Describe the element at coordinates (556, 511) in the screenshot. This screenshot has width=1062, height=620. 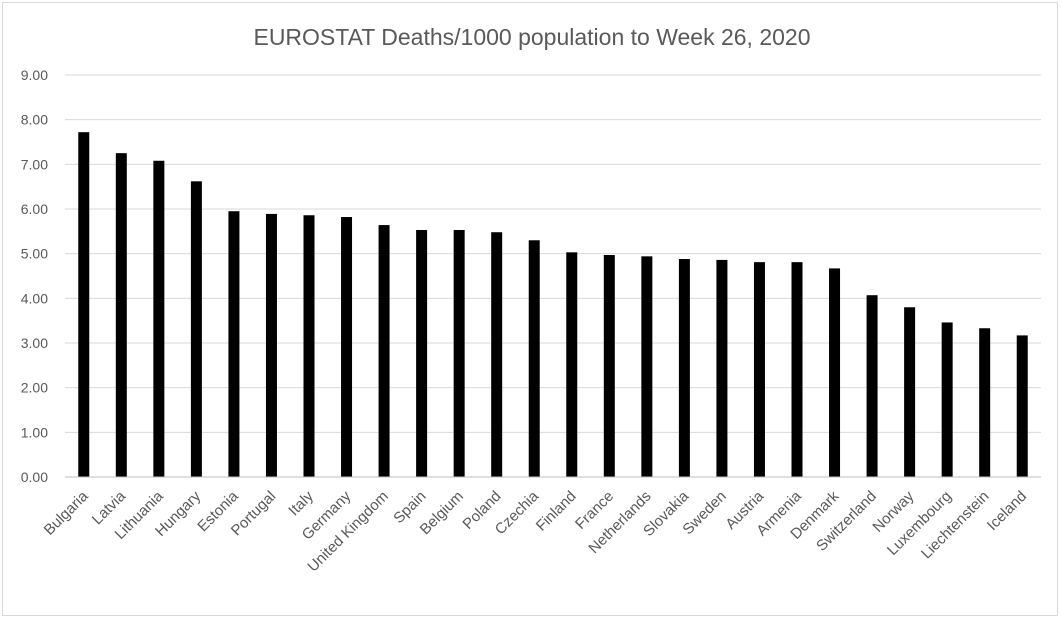
I see `x-tick-label: Finland` at that location.